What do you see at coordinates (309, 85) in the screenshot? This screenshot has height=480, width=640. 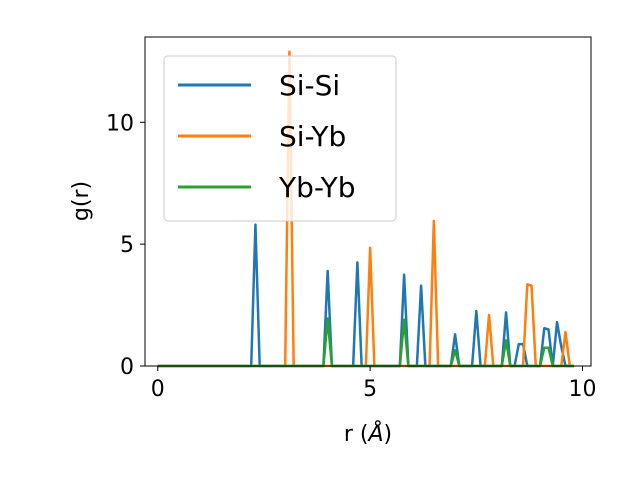 I see `legend-label: Si-Si` at bounding box center [309, 85].